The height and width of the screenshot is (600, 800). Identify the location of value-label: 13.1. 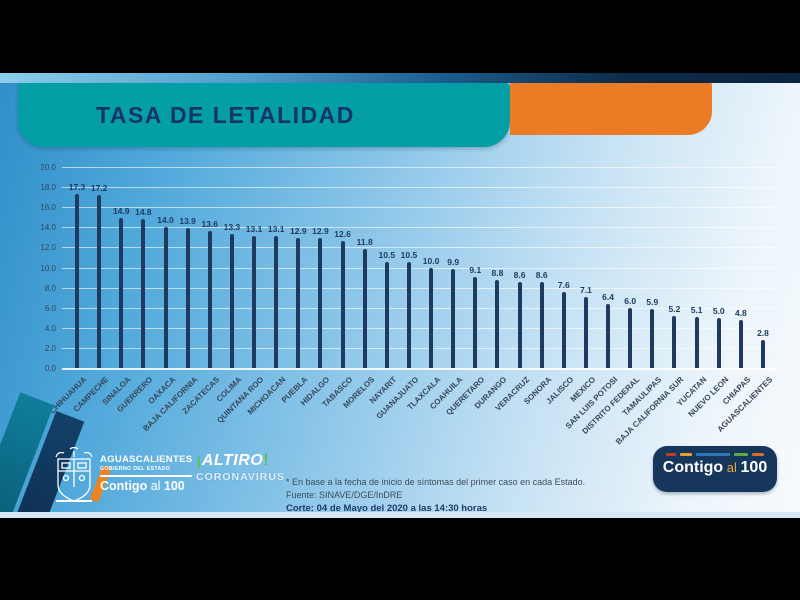
(276, 229).